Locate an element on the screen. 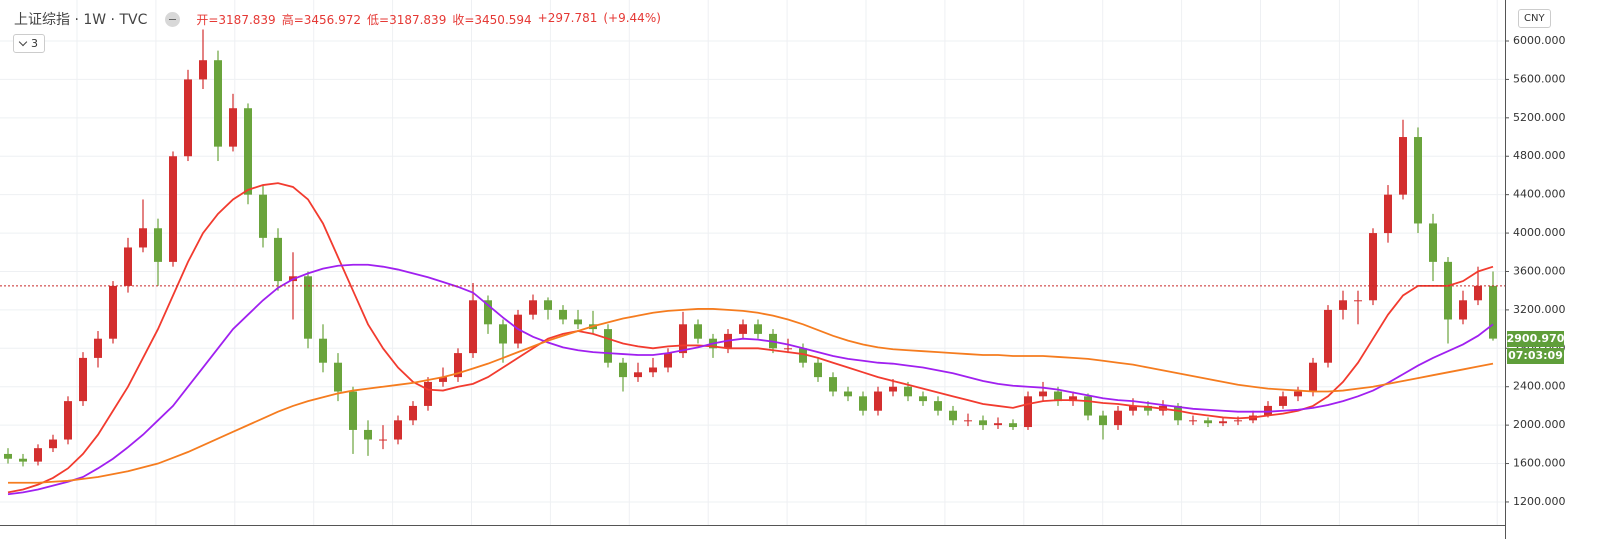 The image size is (1608, 539). collapse-button is located at coordinates (173, 19).